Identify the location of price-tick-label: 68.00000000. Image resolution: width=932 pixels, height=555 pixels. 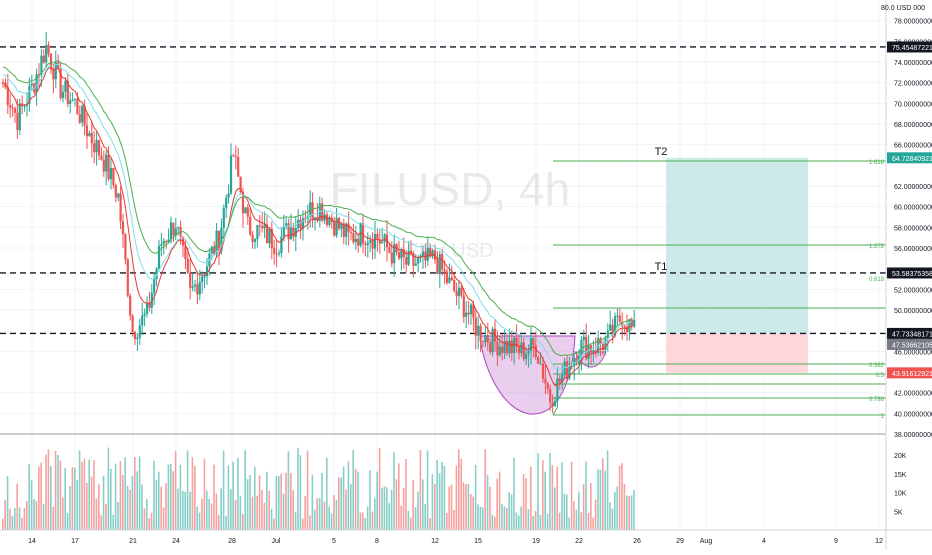
(913, 125).